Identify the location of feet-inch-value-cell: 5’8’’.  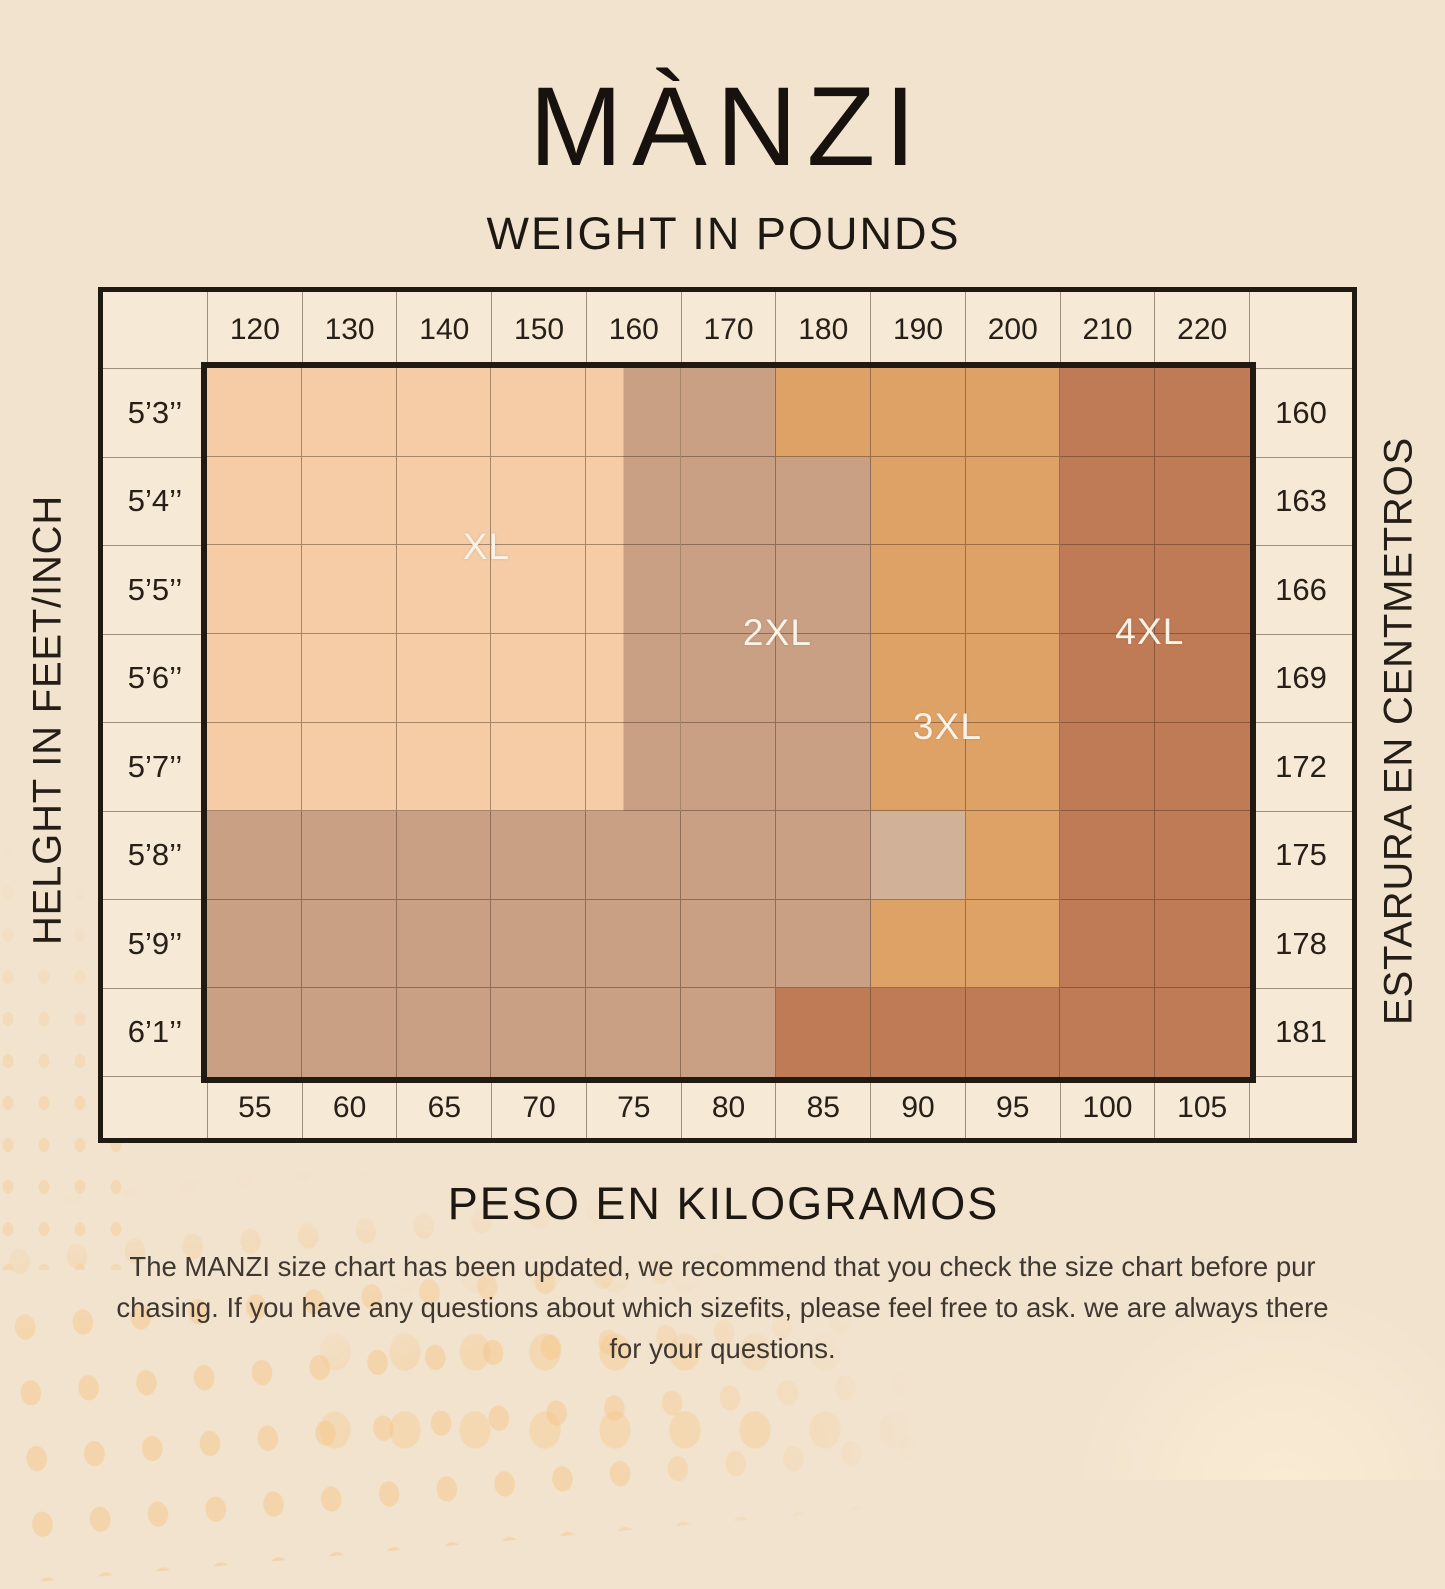
(155, 855).